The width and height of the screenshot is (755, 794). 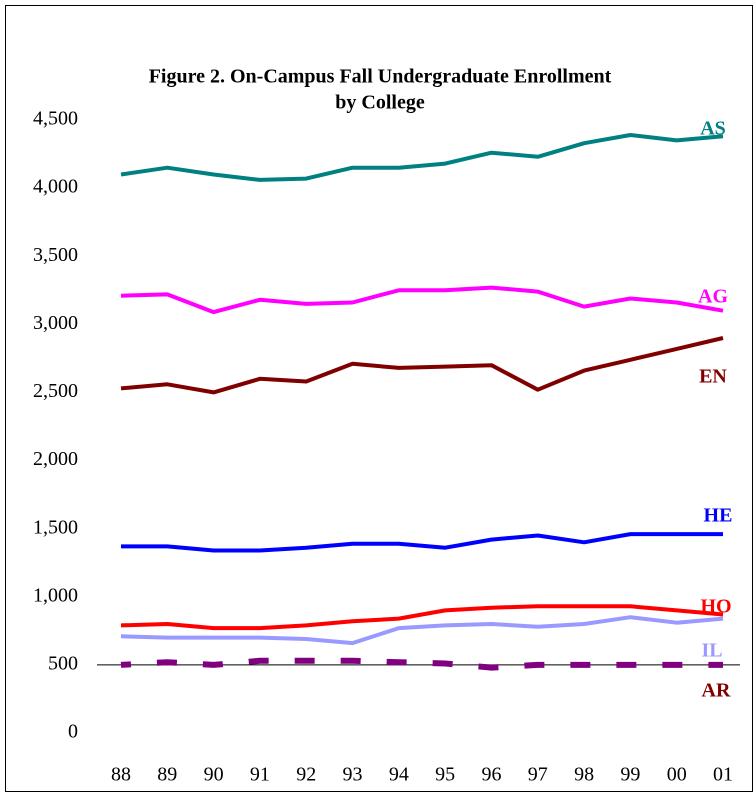 What do you see at coordinates (63, 663) in the screenshot?
I see `y-tick-label: 500` at bounding box center [63, 663].